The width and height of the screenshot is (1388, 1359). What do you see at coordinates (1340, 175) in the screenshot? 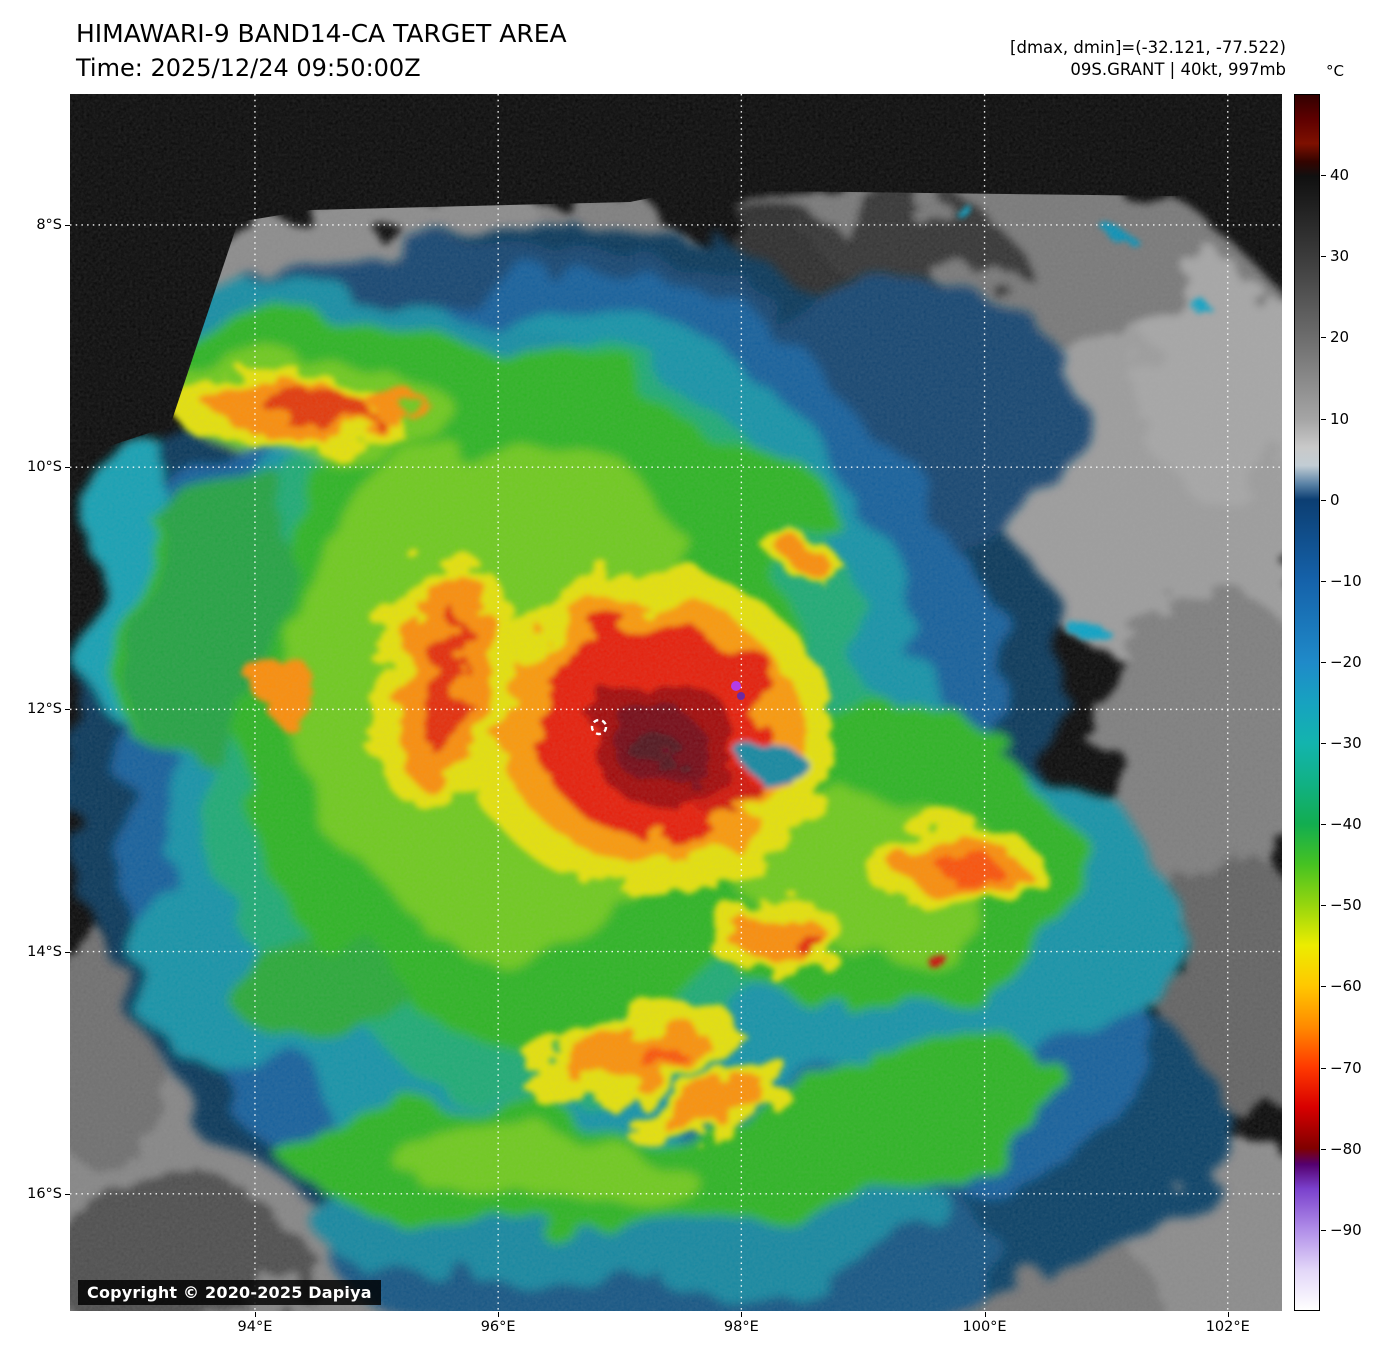
I see `colorbar-tick-label: 40` at bounding box center [1340, 175].